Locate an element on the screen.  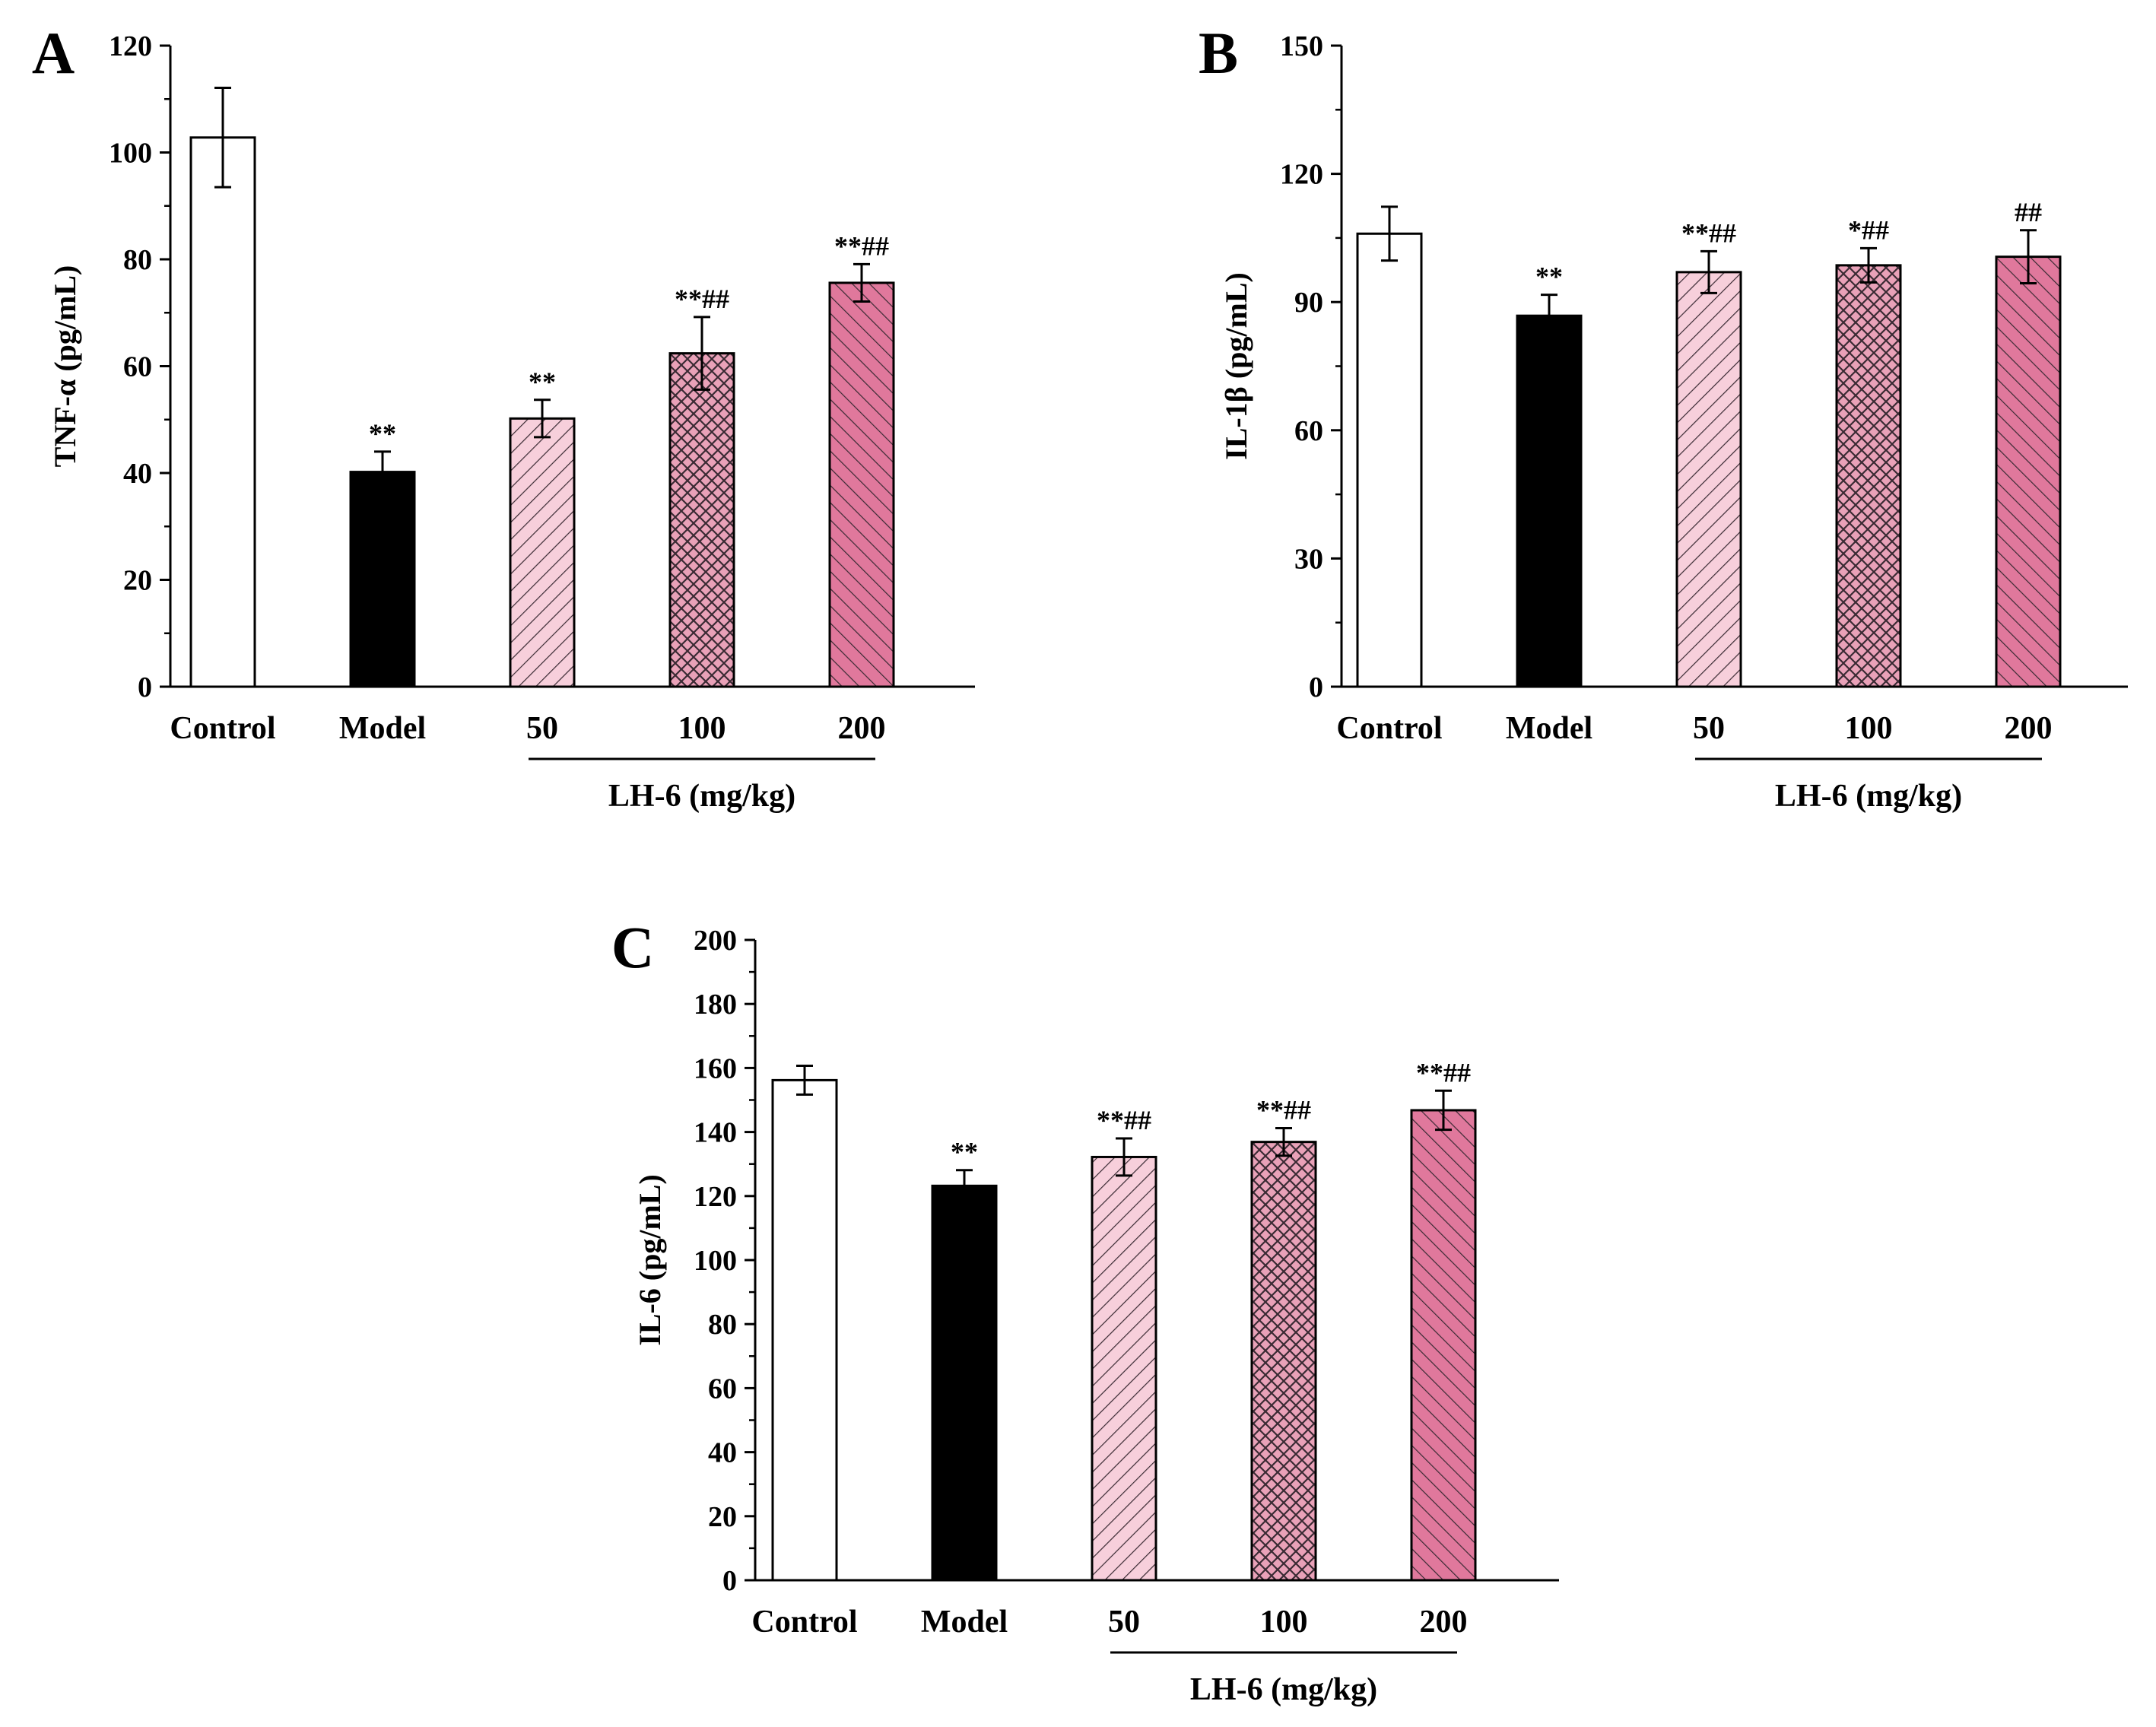
y-tick-label: 200 is located at coordinates (715, 941).